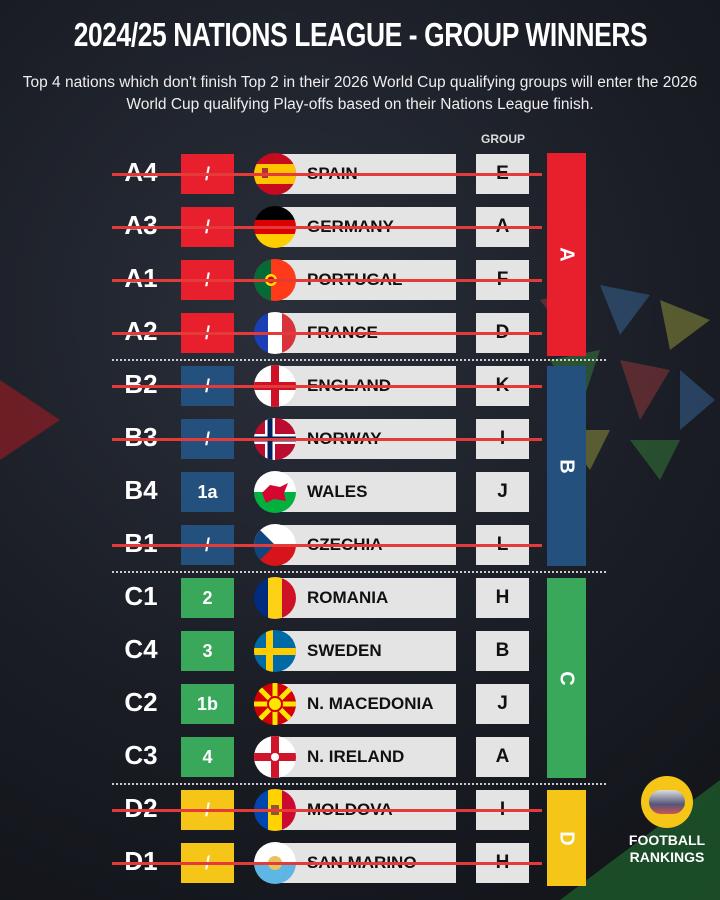 Image resolution: width=720 pixels, height=900 pixels. I want to click on country-name: ROMANIA, so click(365, 598).